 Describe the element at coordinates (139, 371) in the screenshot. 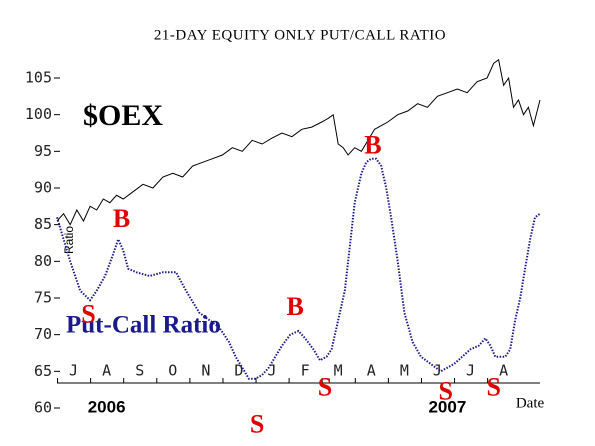

I see `x-tick-label: S` at that location.